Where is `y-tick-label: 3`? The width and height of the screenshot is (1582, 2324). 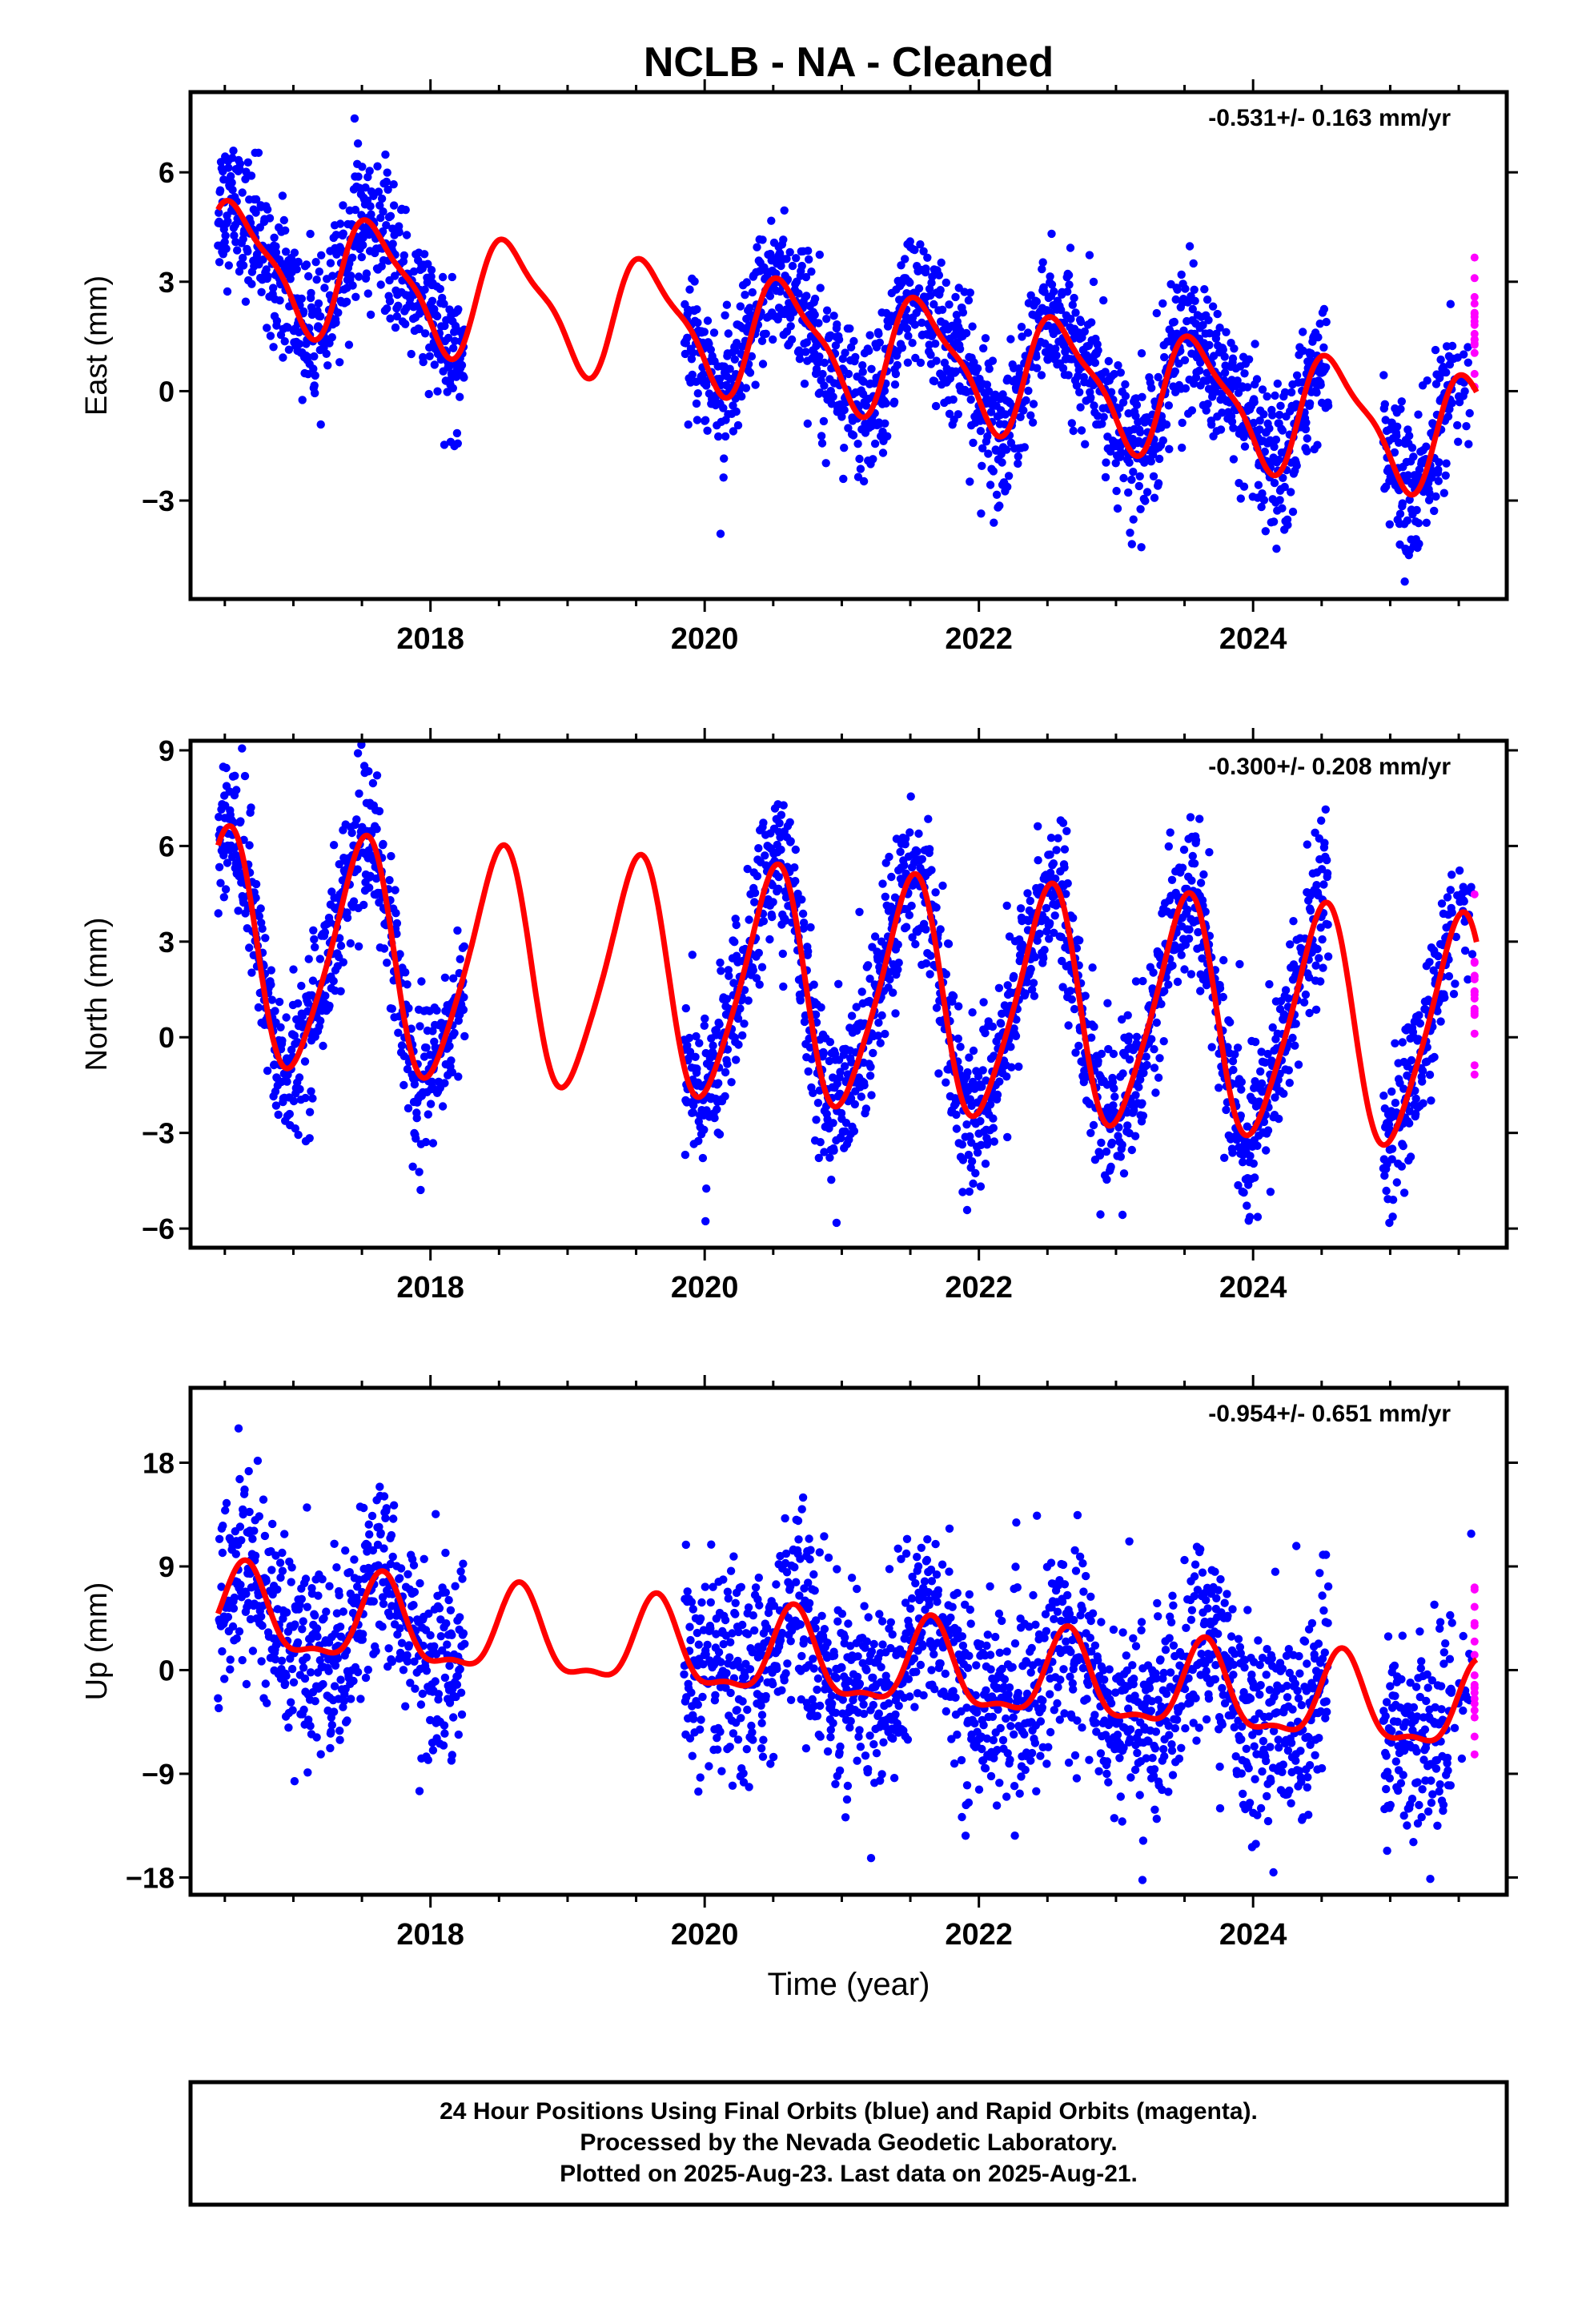 y-tick-label: 3 is located at coordinates (167, 942).